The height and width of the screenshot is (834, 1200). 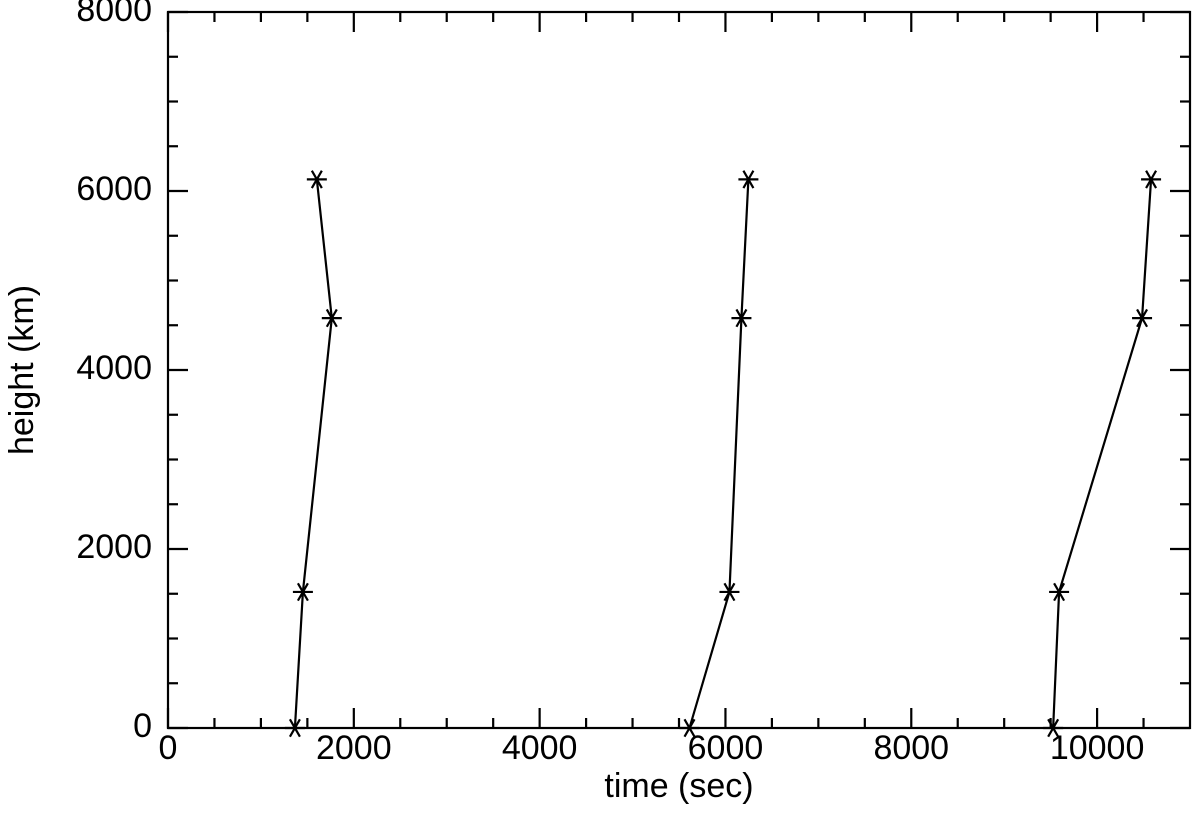 I want to click on x-tick-label: 6000, so click(x=726, y=748).